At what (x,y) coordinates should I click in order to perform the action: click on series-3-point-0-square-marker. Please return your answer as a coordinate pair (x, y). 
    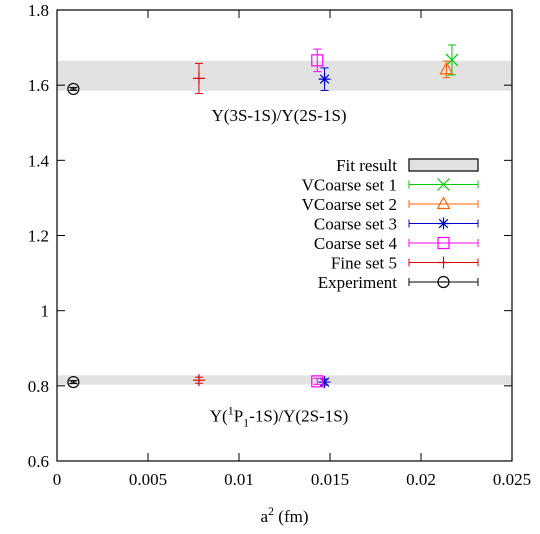
    Looking at the image, I should click on (317, 60).